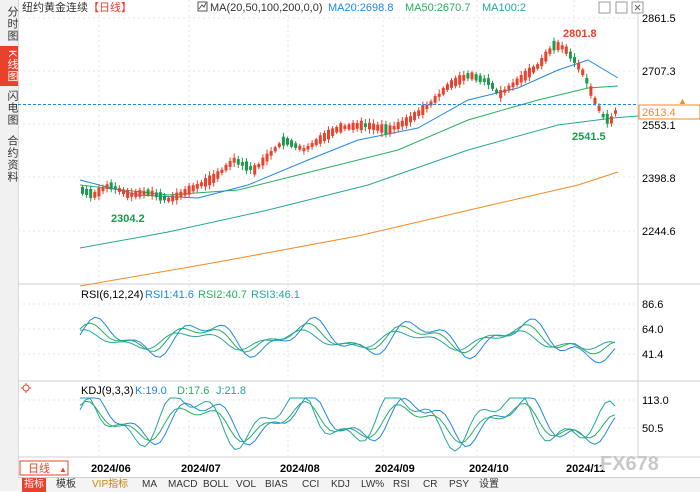  Describe the element at coordinates (246, 484) in the screenshot. I see `toolbar-vol: VOL` at that location.